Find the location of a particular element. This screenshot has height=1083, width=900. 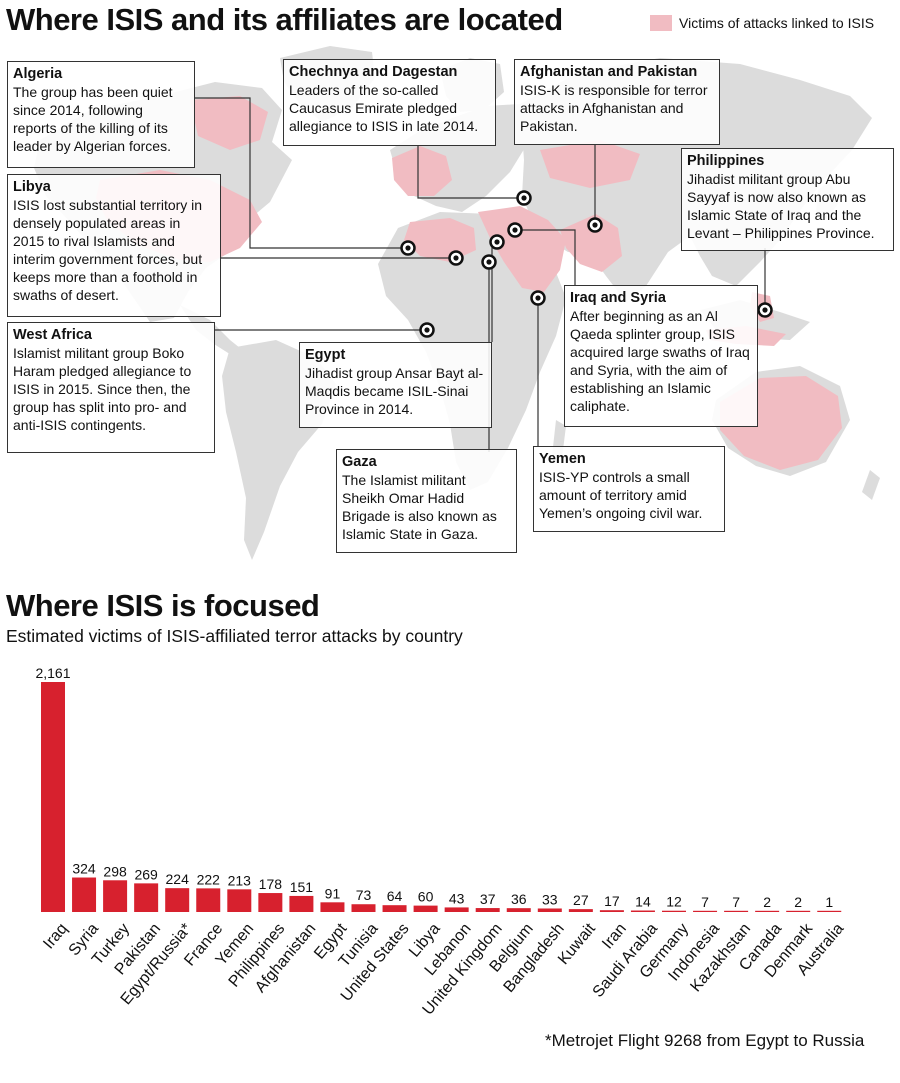

bar-kazakhstan is located at coordinates (736, 911).